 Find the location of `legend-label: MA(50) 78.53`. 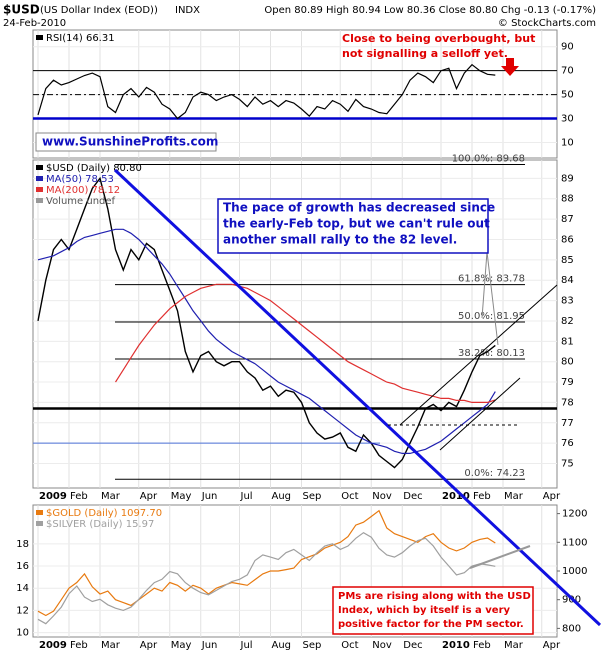

legend-label: MA(50) 78.53 is located at coordinates (80, 179).